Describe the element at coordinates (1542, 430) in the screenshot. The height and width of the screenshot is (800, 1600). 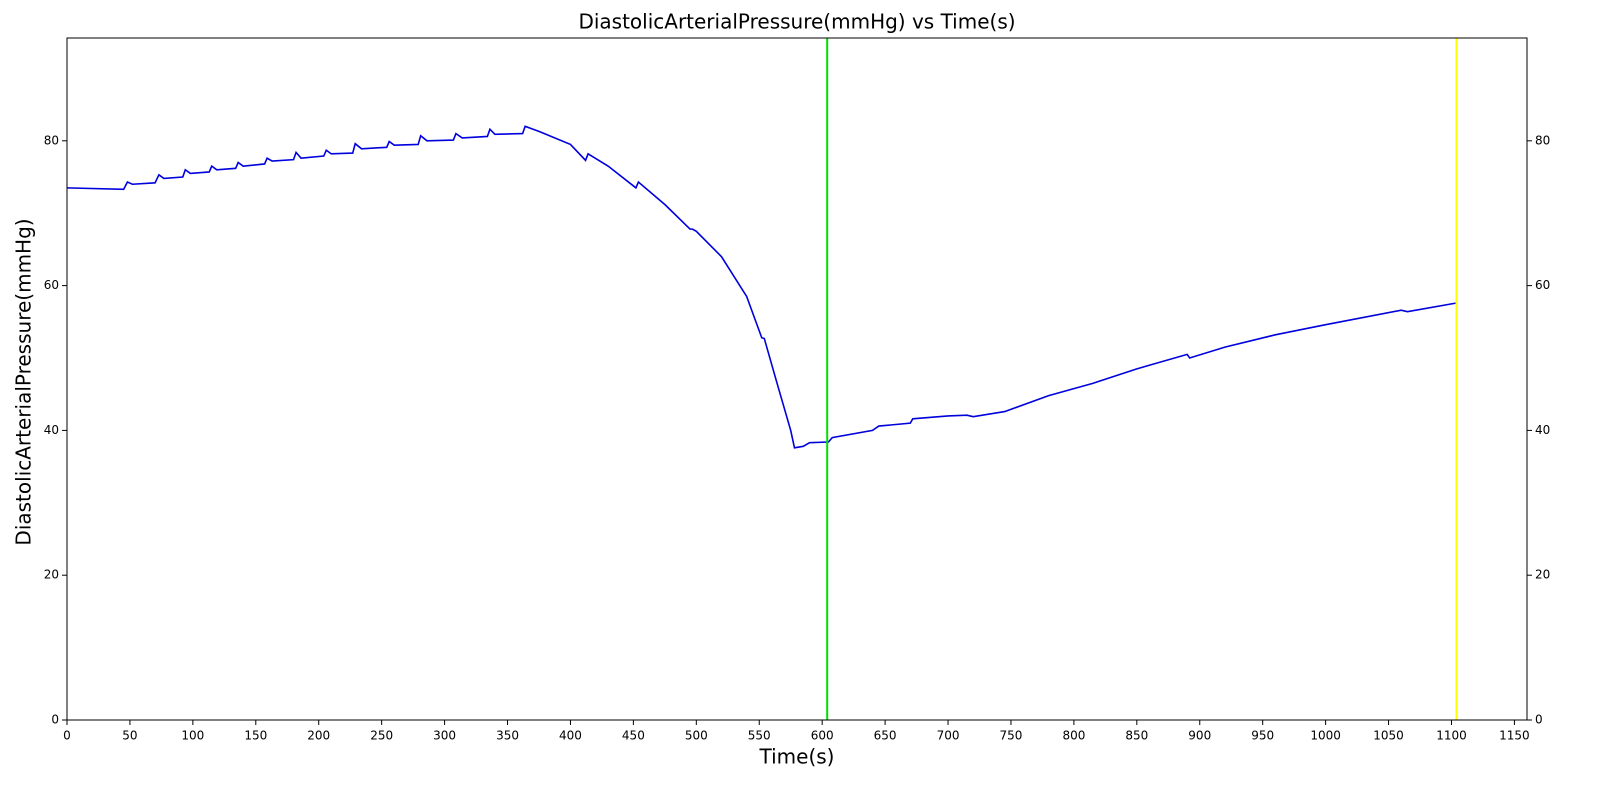
I see `y2-tick-label: 40` at that location.